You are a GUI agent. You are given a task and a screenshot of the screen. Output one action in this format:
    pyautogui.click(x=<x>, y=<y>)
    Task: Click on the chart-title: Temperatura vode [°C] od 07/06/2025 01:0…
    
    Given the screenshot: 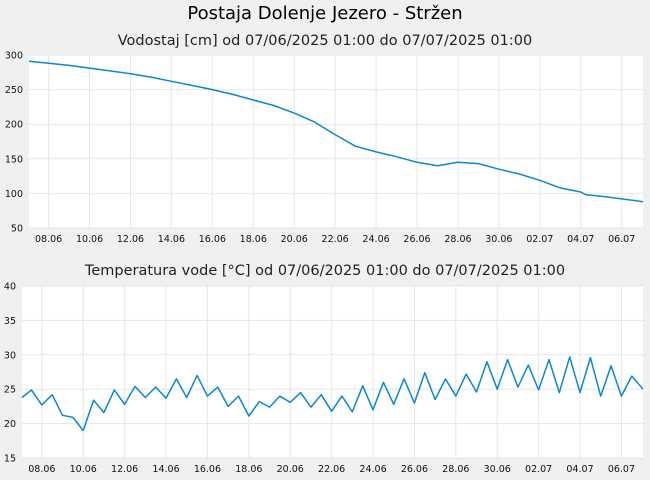 What is the action you would take?
    pyautogui.click(x=324, y=271)
    